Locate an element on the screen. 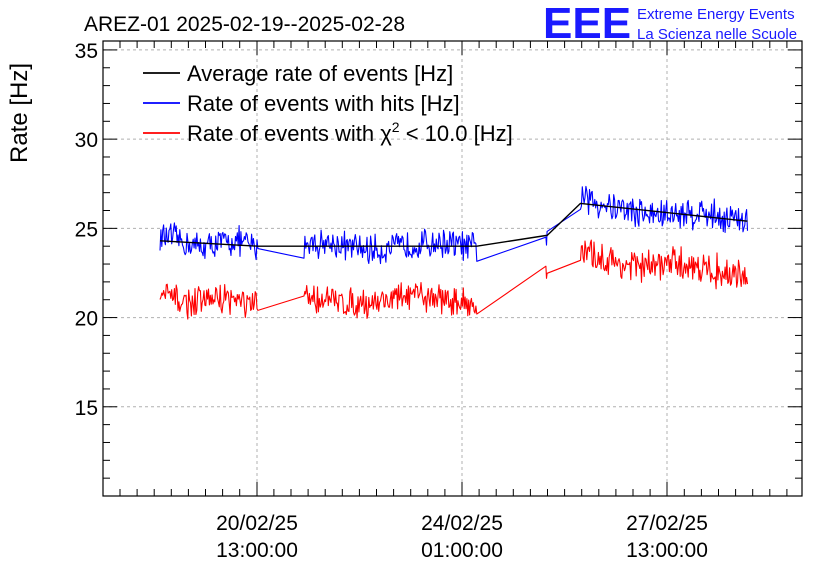 This screenshot has width=836, height=572. legend-label-avg: Average rate of events [Hz] is located at coordinates (320, 73).